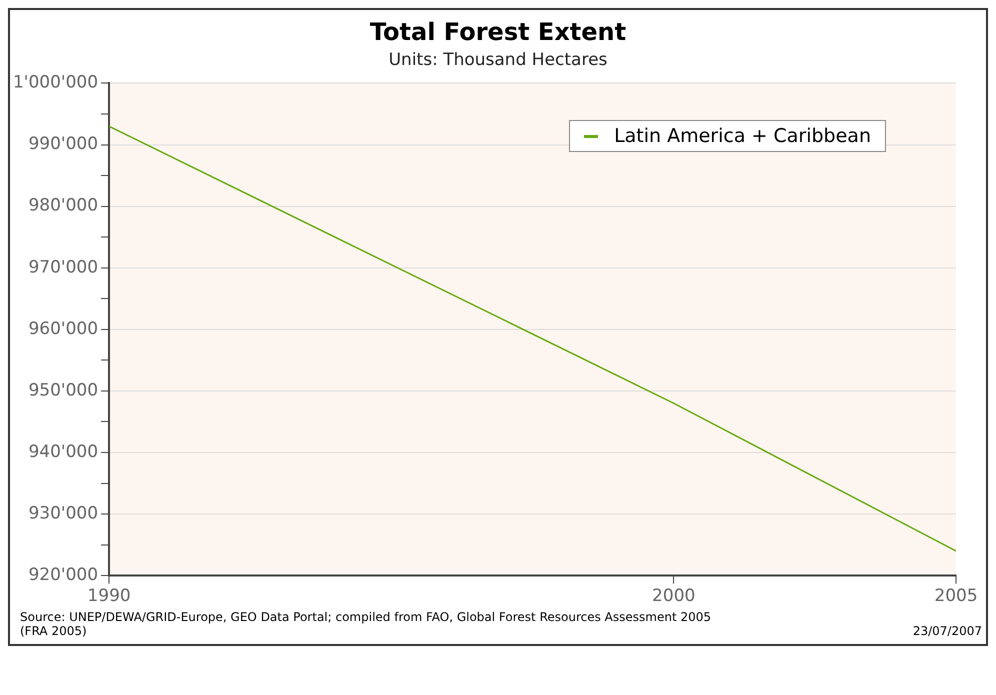  I want to click on y-tick-label: 1'000'000, so click(55, 82).